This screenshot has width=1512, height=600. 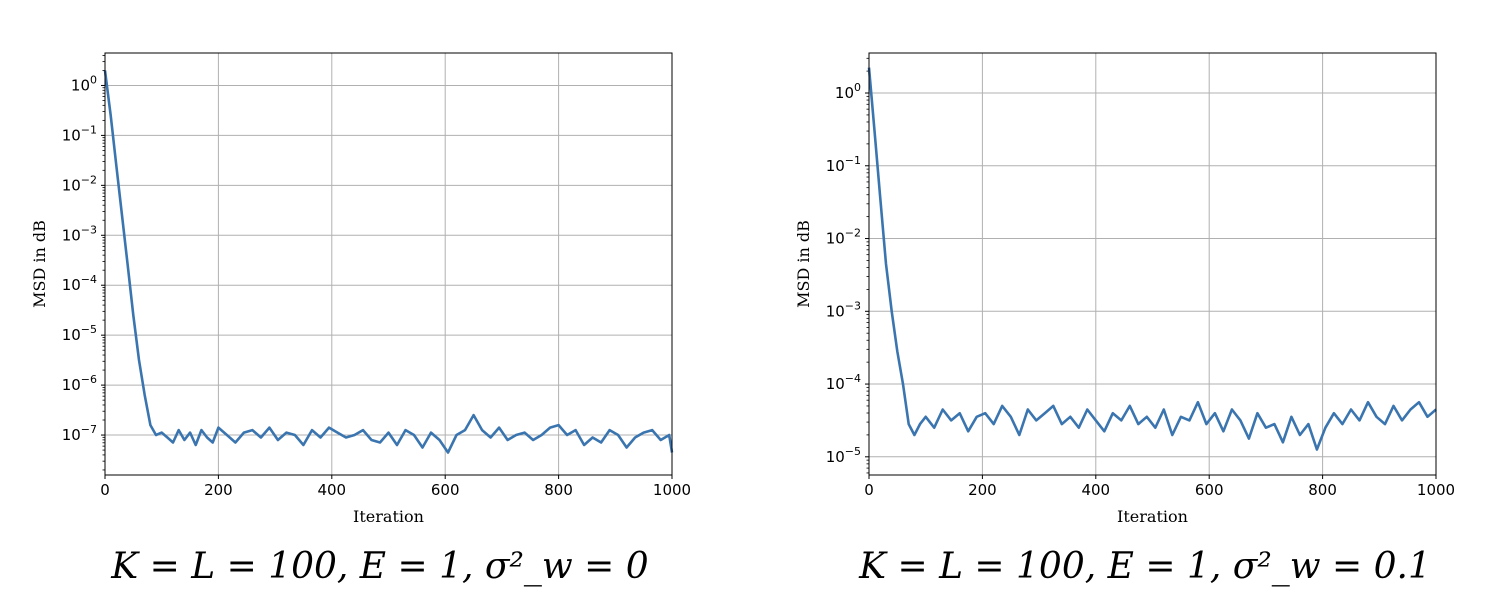 I want to click on caption-0: K = L = 100, E = 1, σ²_w = 0, so click(x=380, y=566).